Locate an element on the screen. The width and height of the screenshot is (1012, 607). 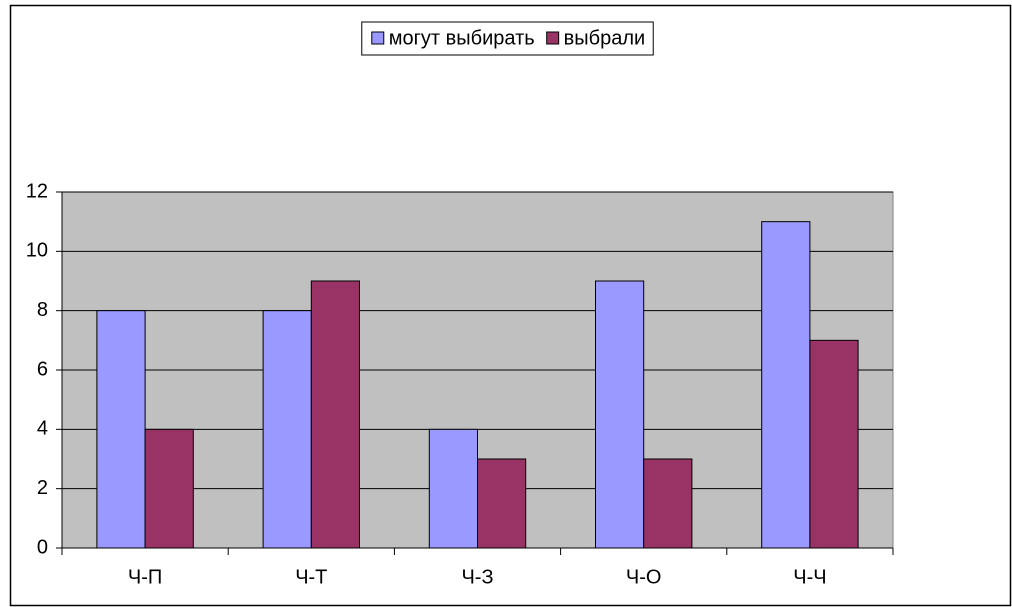
y-tick-label: 2 is located at coordinates (42, 488).